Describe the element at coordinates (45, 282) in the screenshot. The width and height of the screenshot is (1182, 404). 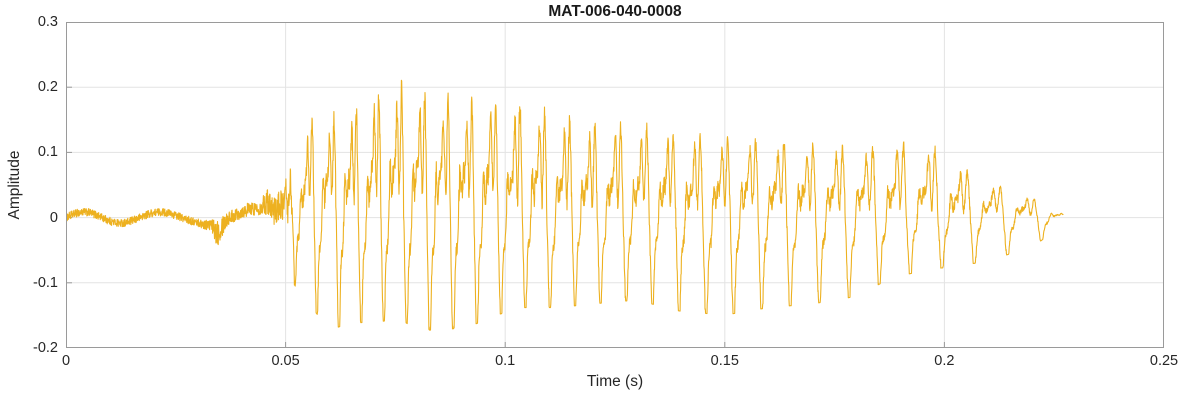
I see `y-tick-label: -0.1` at that location.